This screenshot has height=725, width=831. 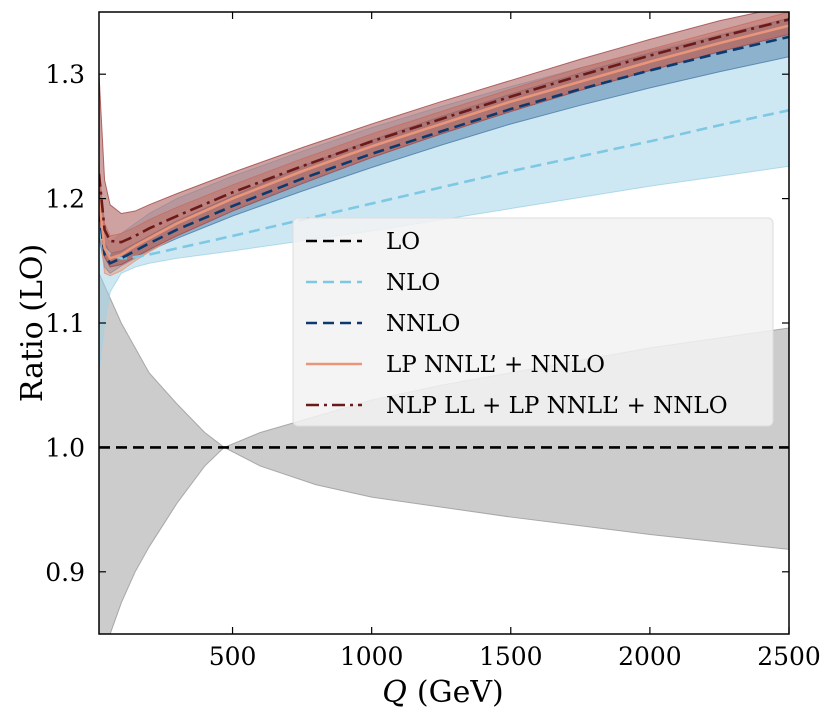 I want to click on x-tick-label: 1000, so click(x=372, y=656).